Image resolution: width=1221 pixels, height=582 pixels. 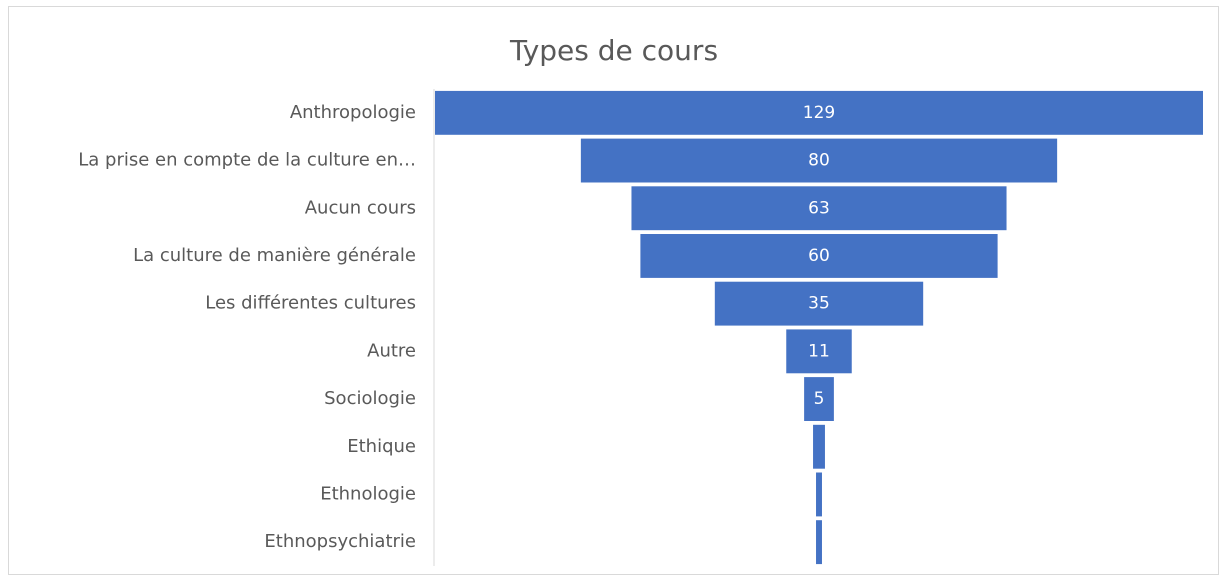 What do you see at coordinates (310, 303) in the screenshot?
I see `category-label: Les différentes cultures` at bounding box center [310, 303].